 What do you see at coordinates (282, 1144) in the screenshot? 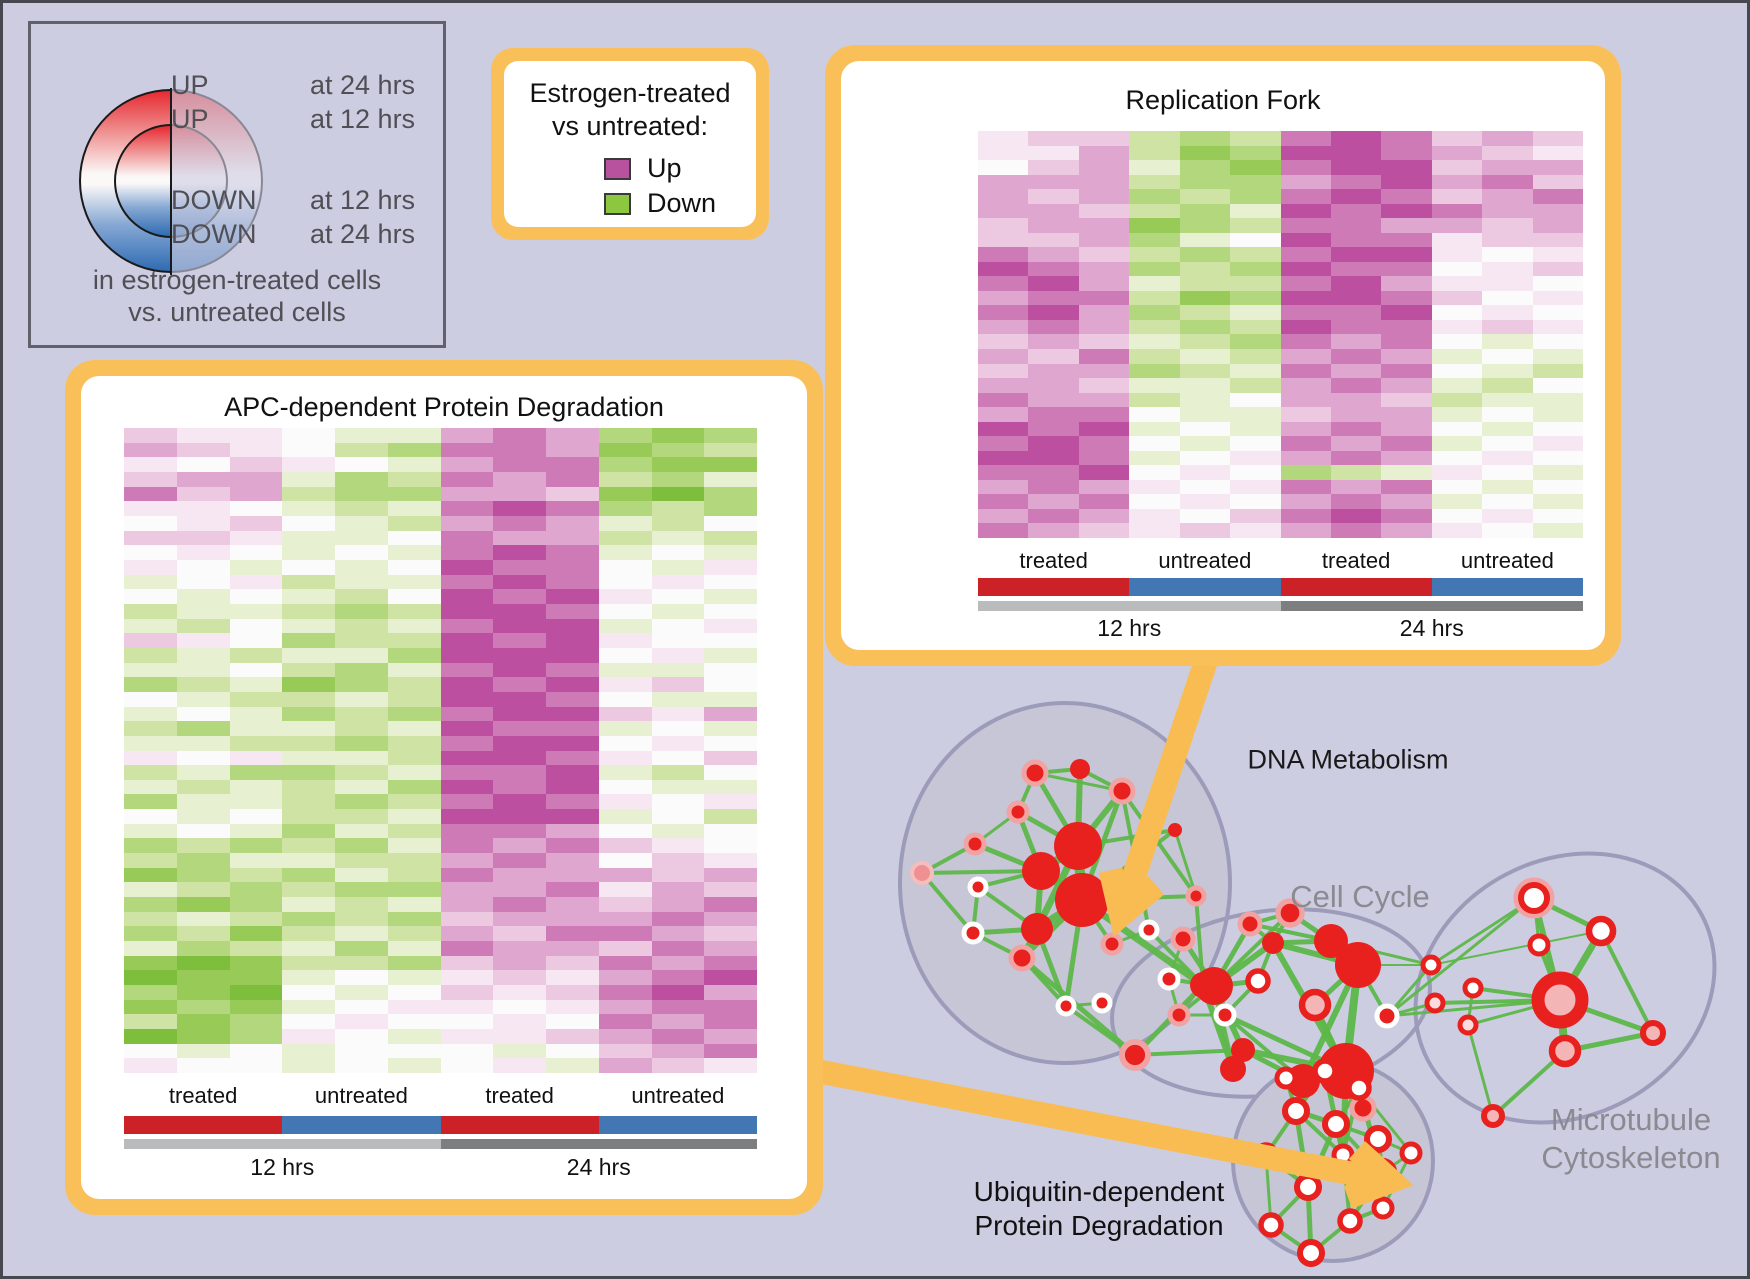
I see `time-bar-segment` at bounding box center [282, 1144].